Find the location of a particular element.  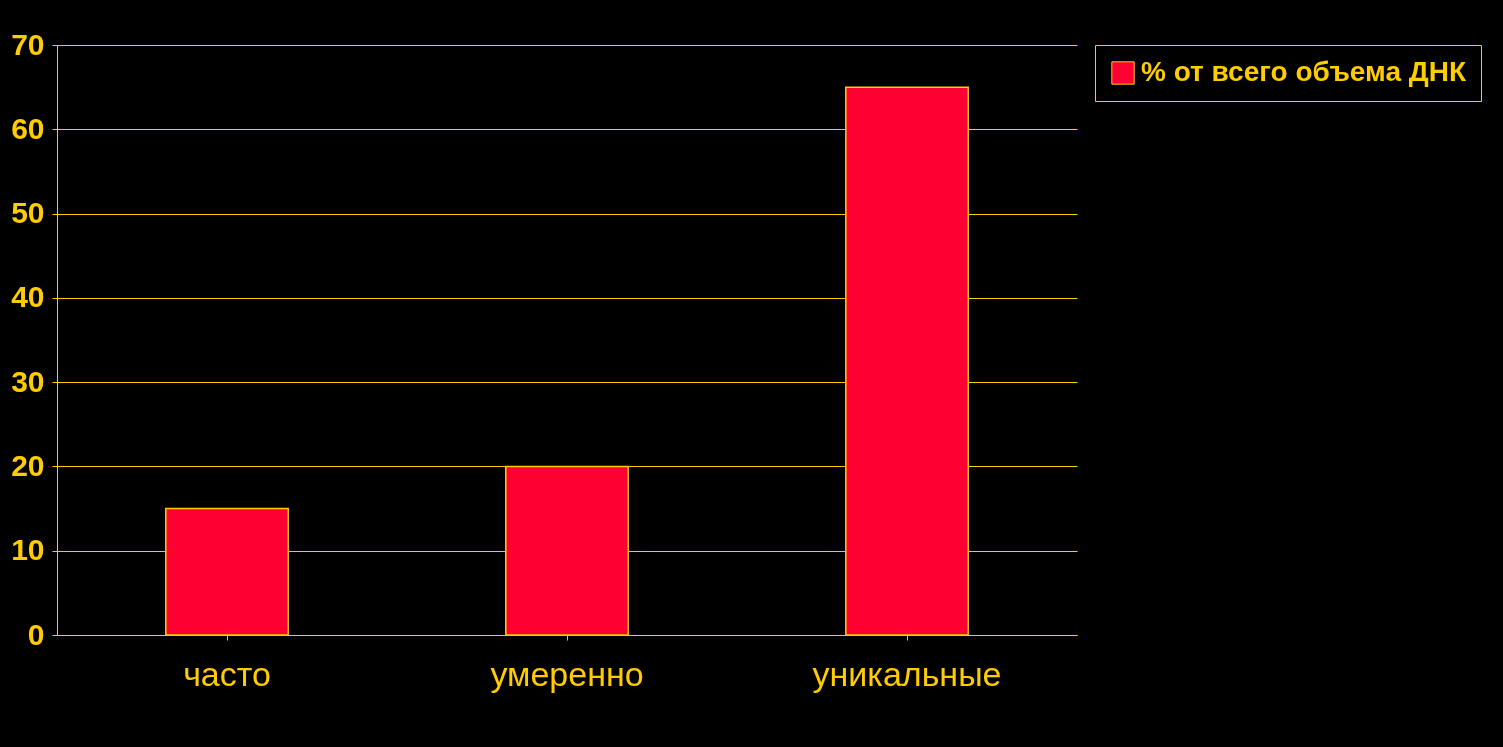

y-tick-label: 60 is located at coordinates (28, 128).